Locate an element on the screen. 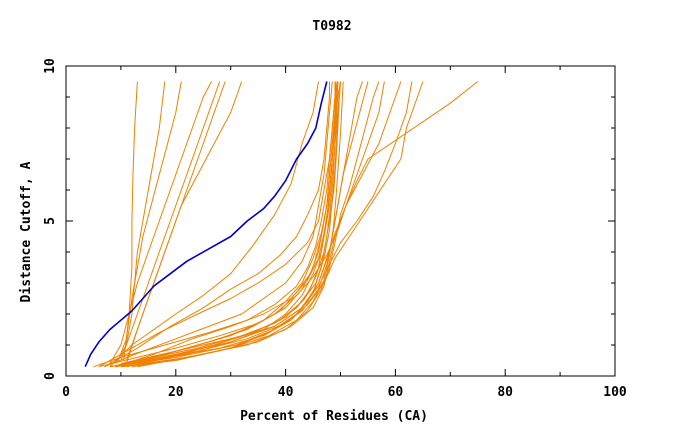 This screenshot has height=440, width=680. y-tick-label: 0 is located at coordinates (50, 376).